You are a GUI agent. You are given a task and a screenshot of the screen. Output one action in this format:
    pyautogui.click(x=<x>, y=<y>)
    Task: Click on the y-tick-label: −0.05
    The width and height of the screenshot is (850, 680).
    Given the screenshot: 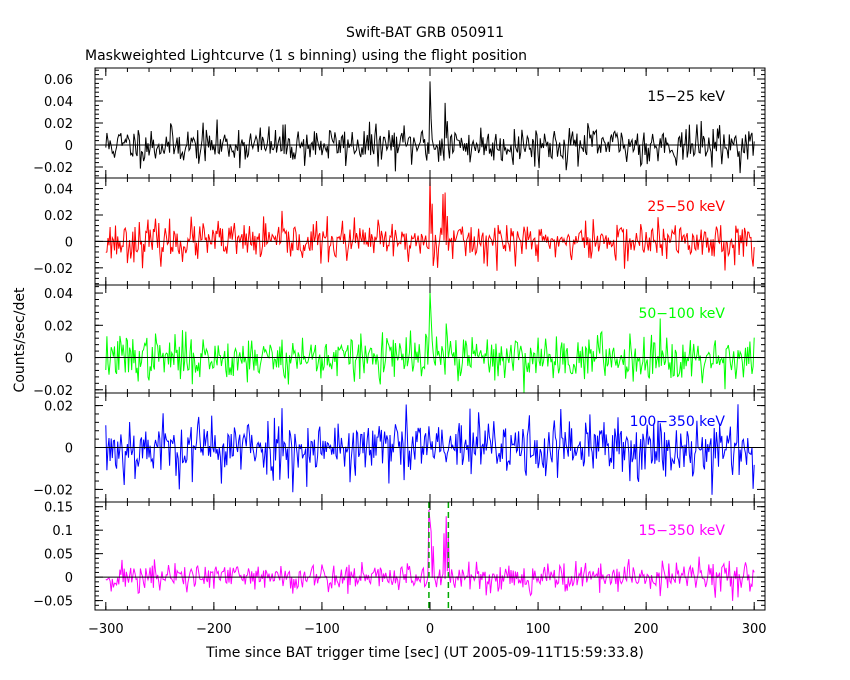 What is the action you would take?
    pyautogui.click(x=53, y=602)
    